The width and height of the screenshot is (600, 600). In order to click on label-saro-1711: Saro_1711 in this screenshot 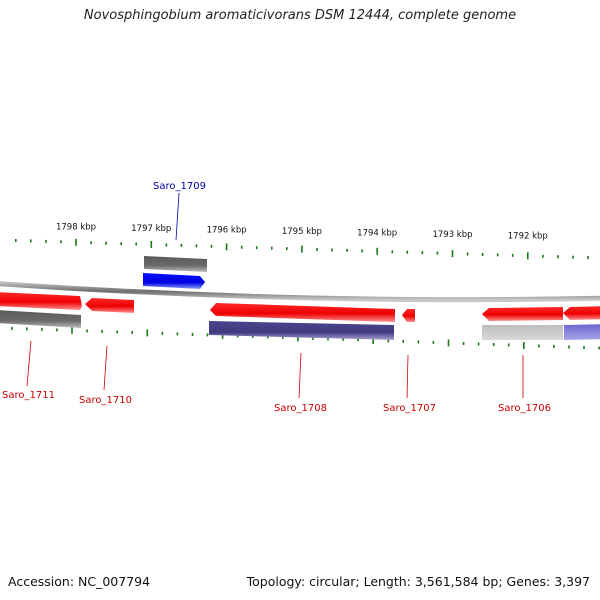, I will do `click(28, 395)`.